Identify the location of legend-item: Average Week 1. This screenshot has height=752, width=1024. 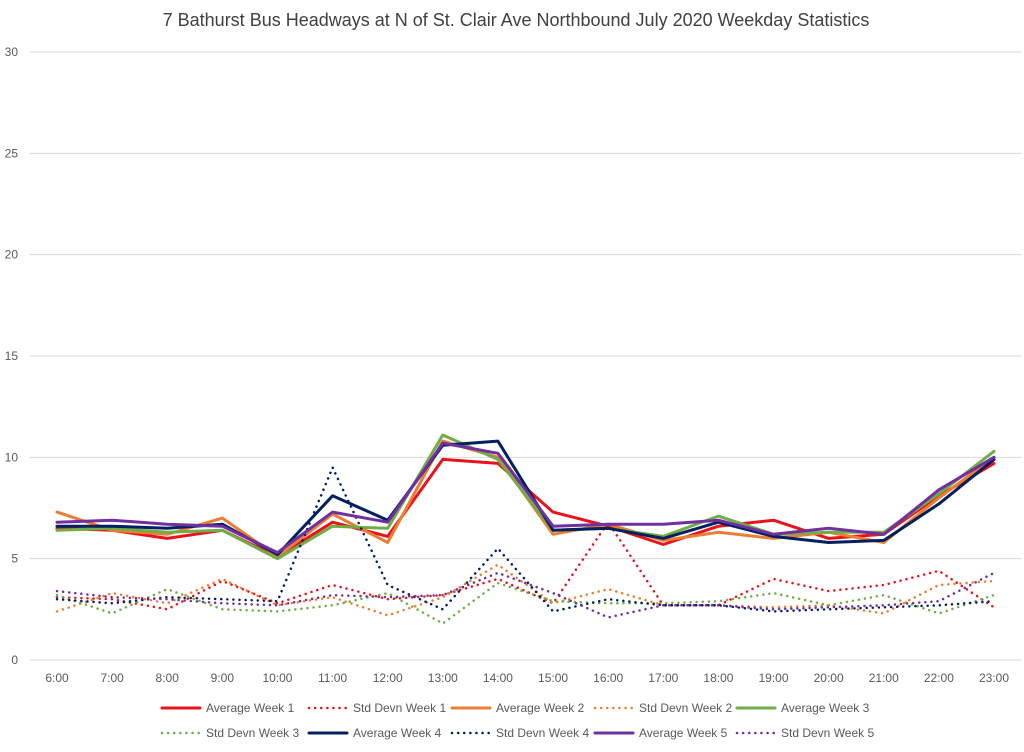
(227, 708).